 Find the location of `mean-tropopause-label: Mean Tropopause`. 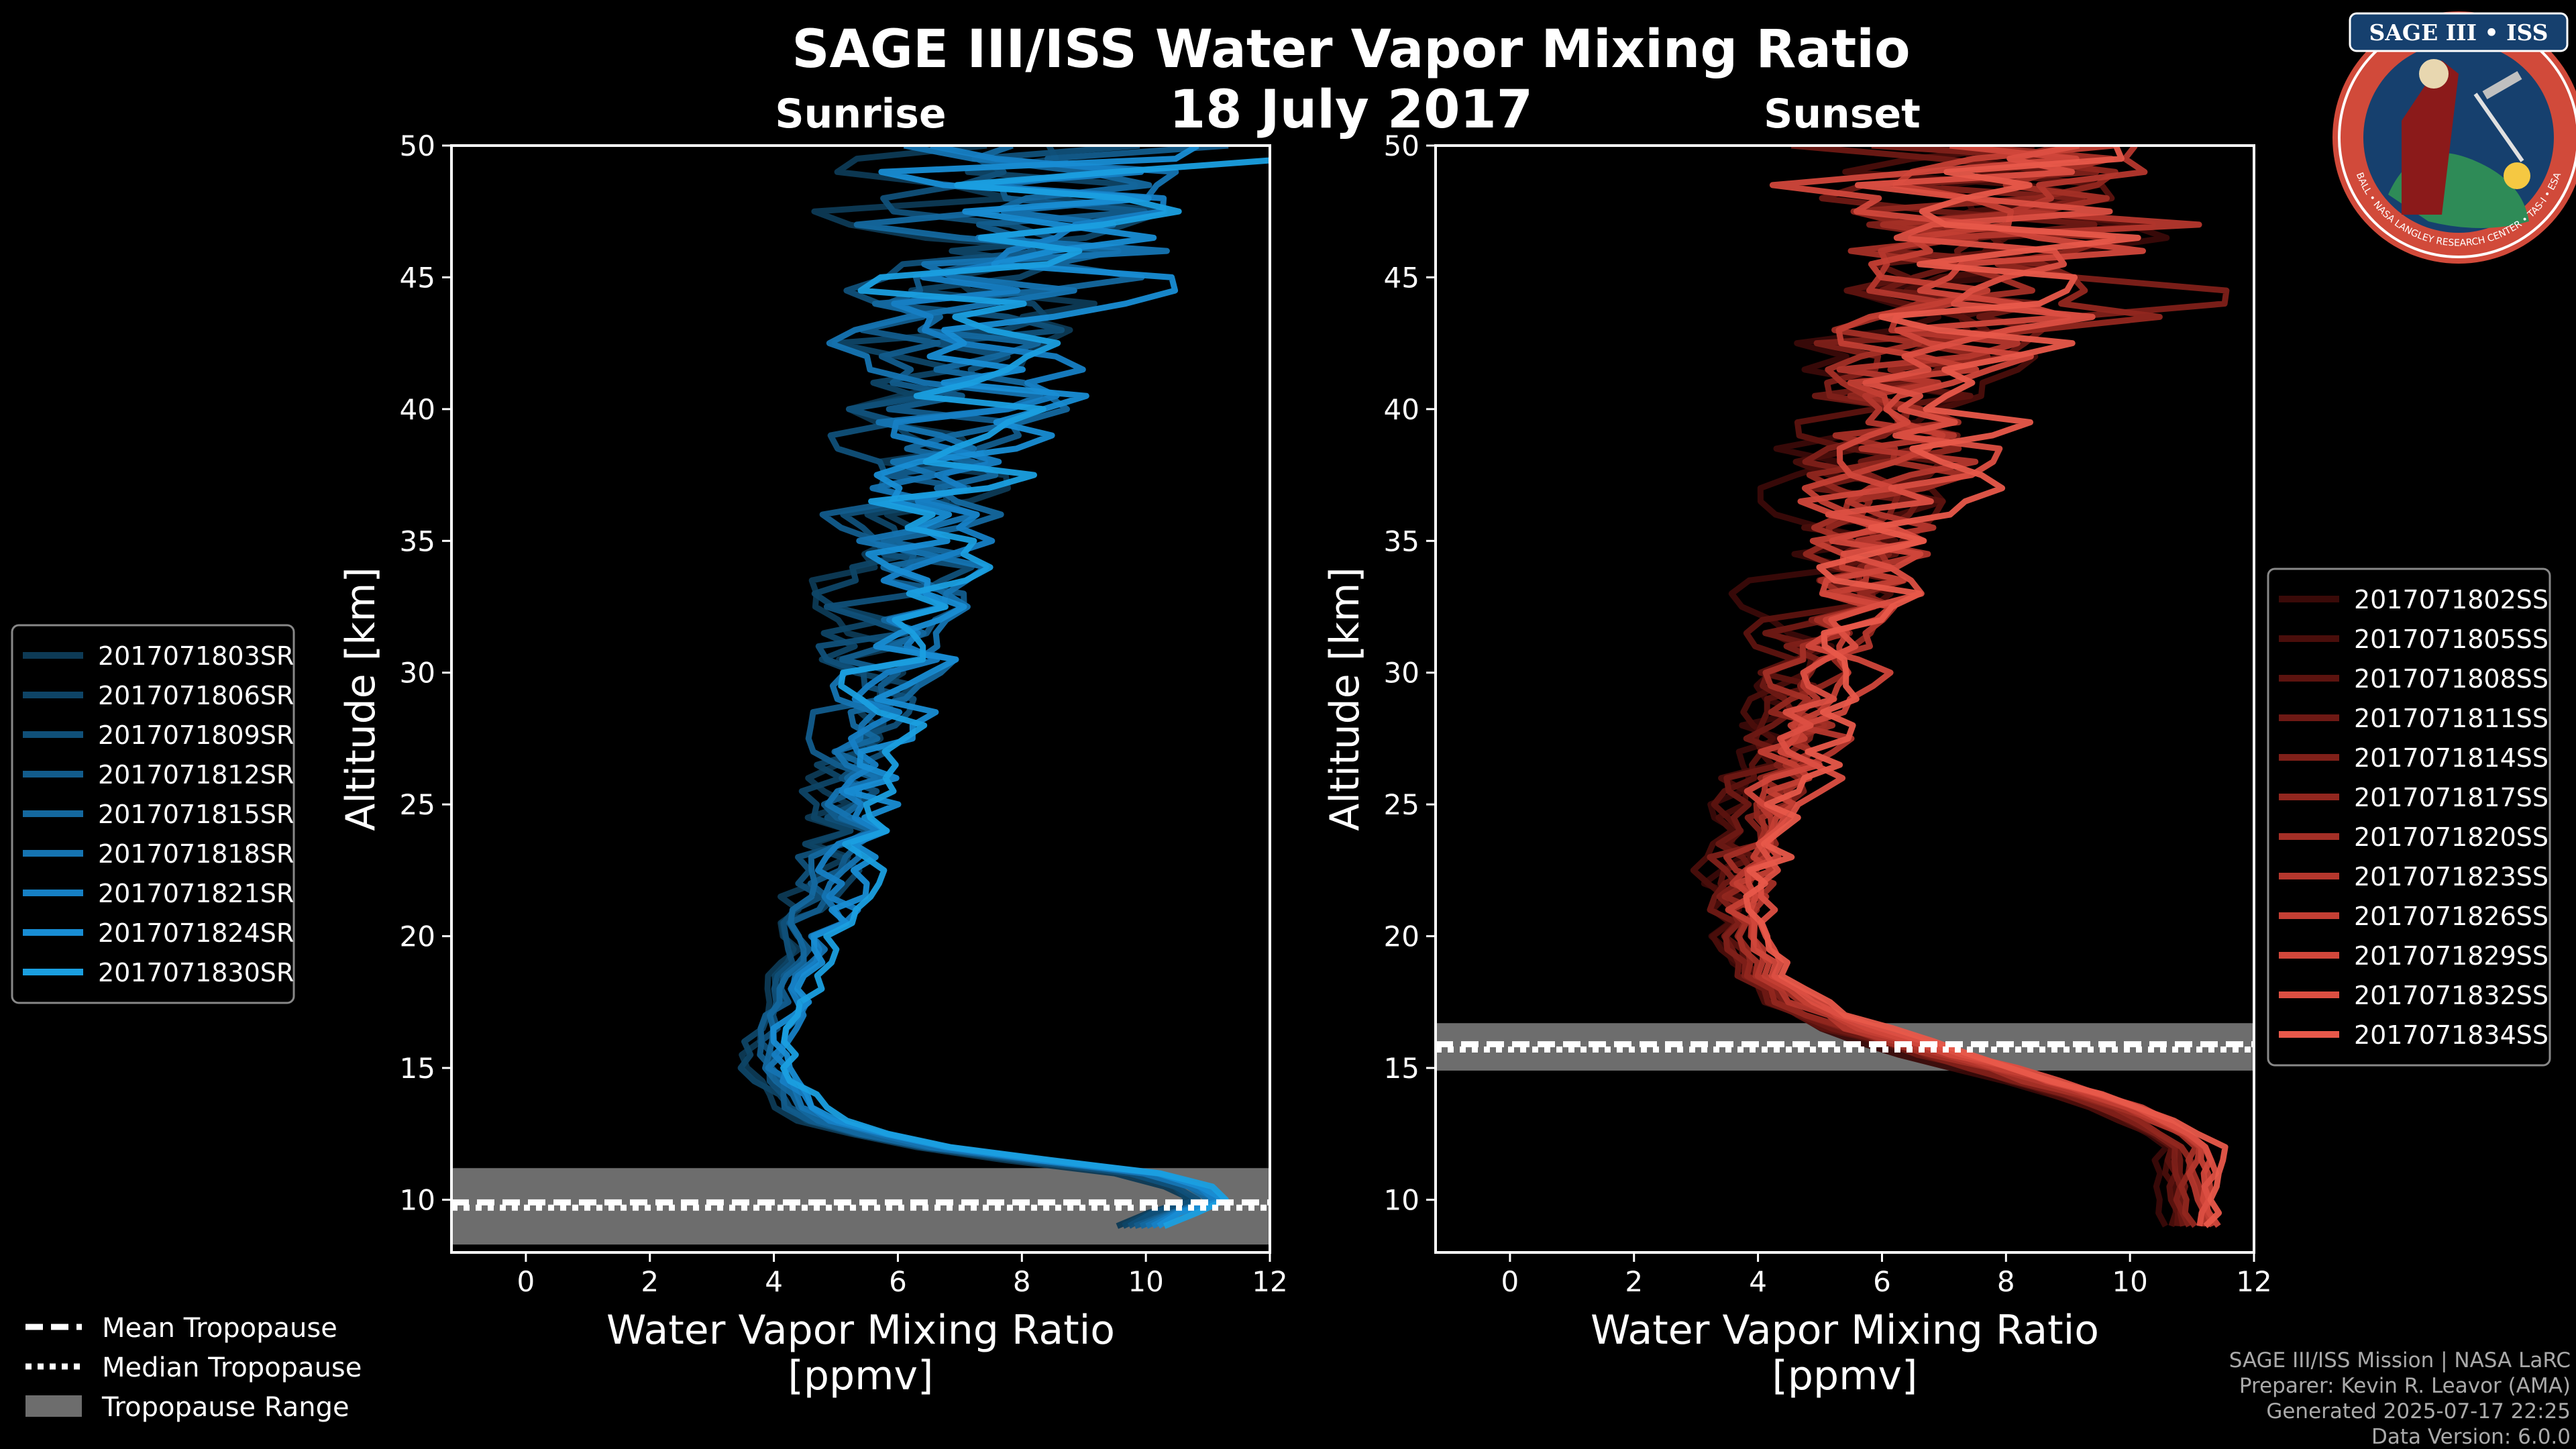

mean-tropopause-label: Mean Tropopause is located at coordinates (219, 1328).